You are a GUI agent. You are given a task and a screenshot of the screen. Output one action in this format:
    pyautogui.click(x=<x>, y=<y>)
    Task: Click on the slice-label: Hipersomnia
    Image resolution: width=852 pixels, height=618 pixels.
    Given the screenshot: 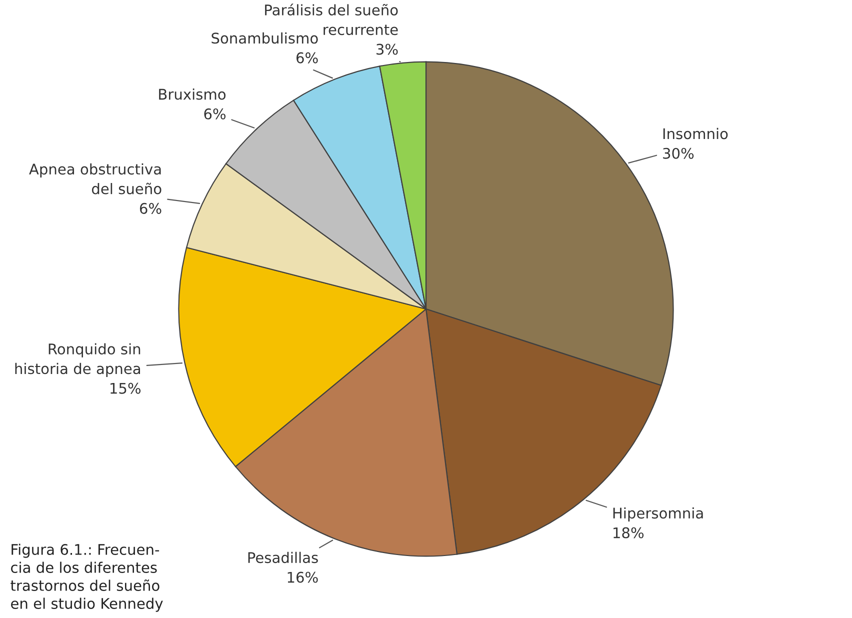 What is the action you would take?
    pyautogui.click(x=658, y=514)
    